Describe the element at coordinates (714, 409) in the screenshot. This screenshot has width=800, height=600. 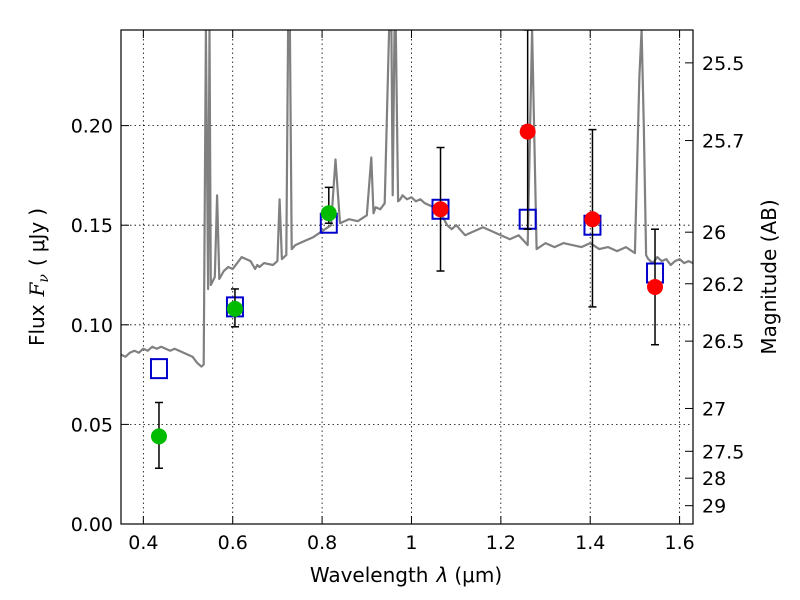
I see `y2-tick-label: 27` at that location.